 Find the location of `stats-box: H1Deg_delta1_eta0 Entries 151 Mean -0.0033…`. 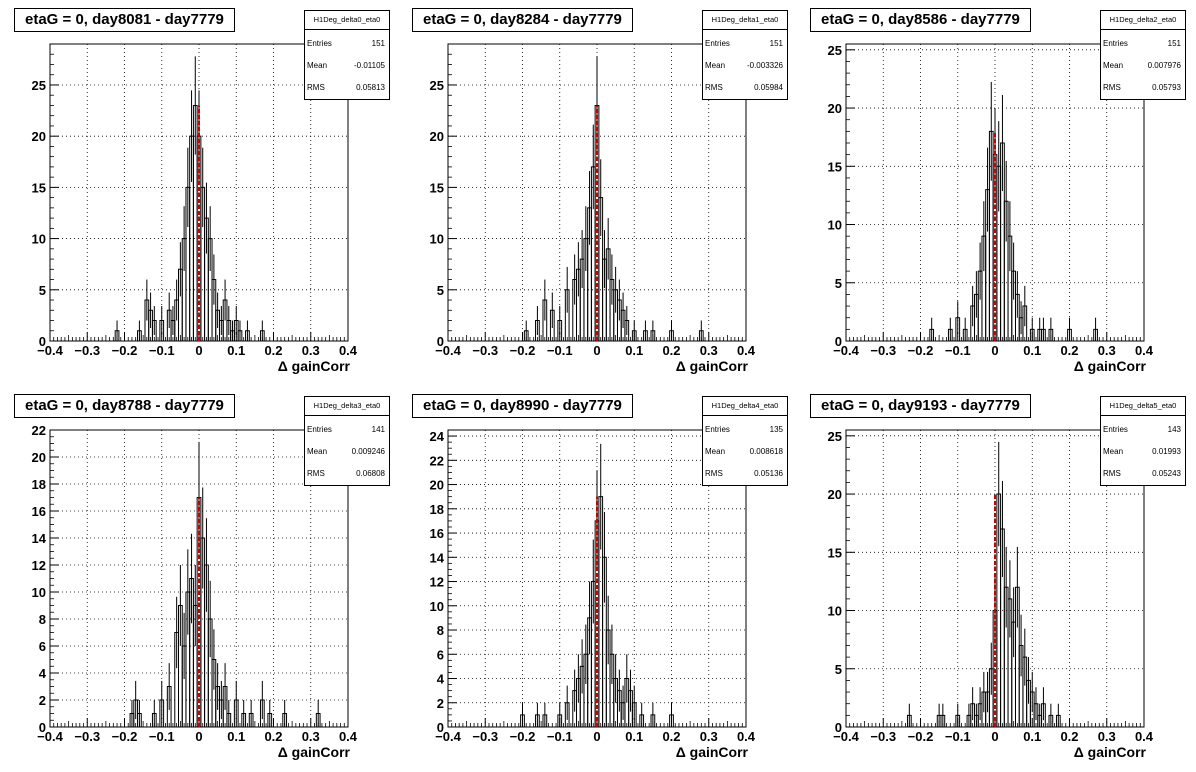

stats-box: H1Deg_delta1_eta0 Entries 151 Mean -0.0033… is located at coordinates (745, 55).